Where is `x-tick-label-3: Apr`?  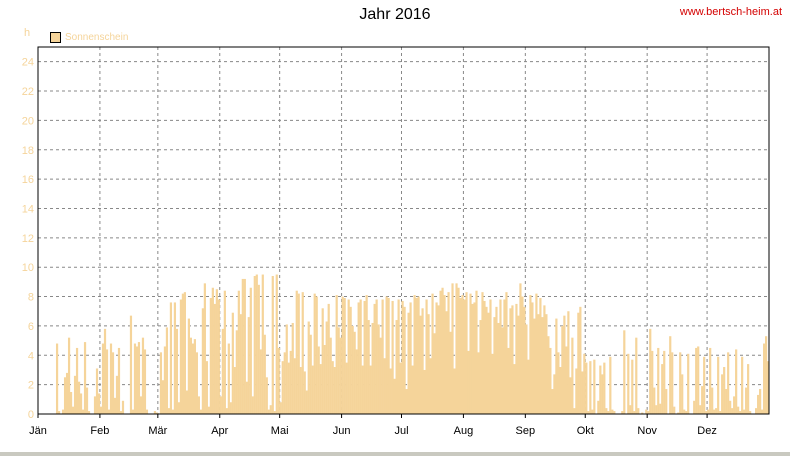
x-tick-label-3: Apr is located at coordinates (219, 431).